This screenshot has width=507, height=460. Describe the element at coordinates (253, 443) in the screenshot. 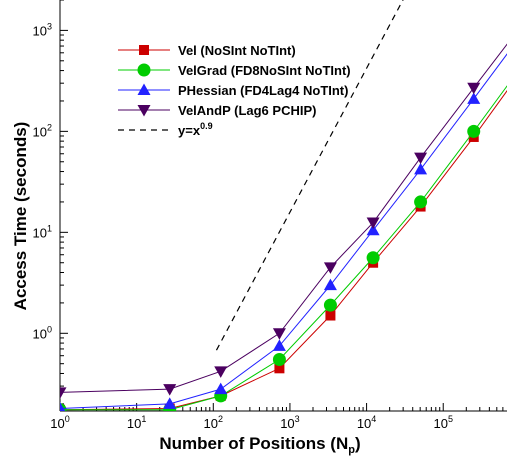

I see `x-axis-title-main: Number of Positions (N` at that location.